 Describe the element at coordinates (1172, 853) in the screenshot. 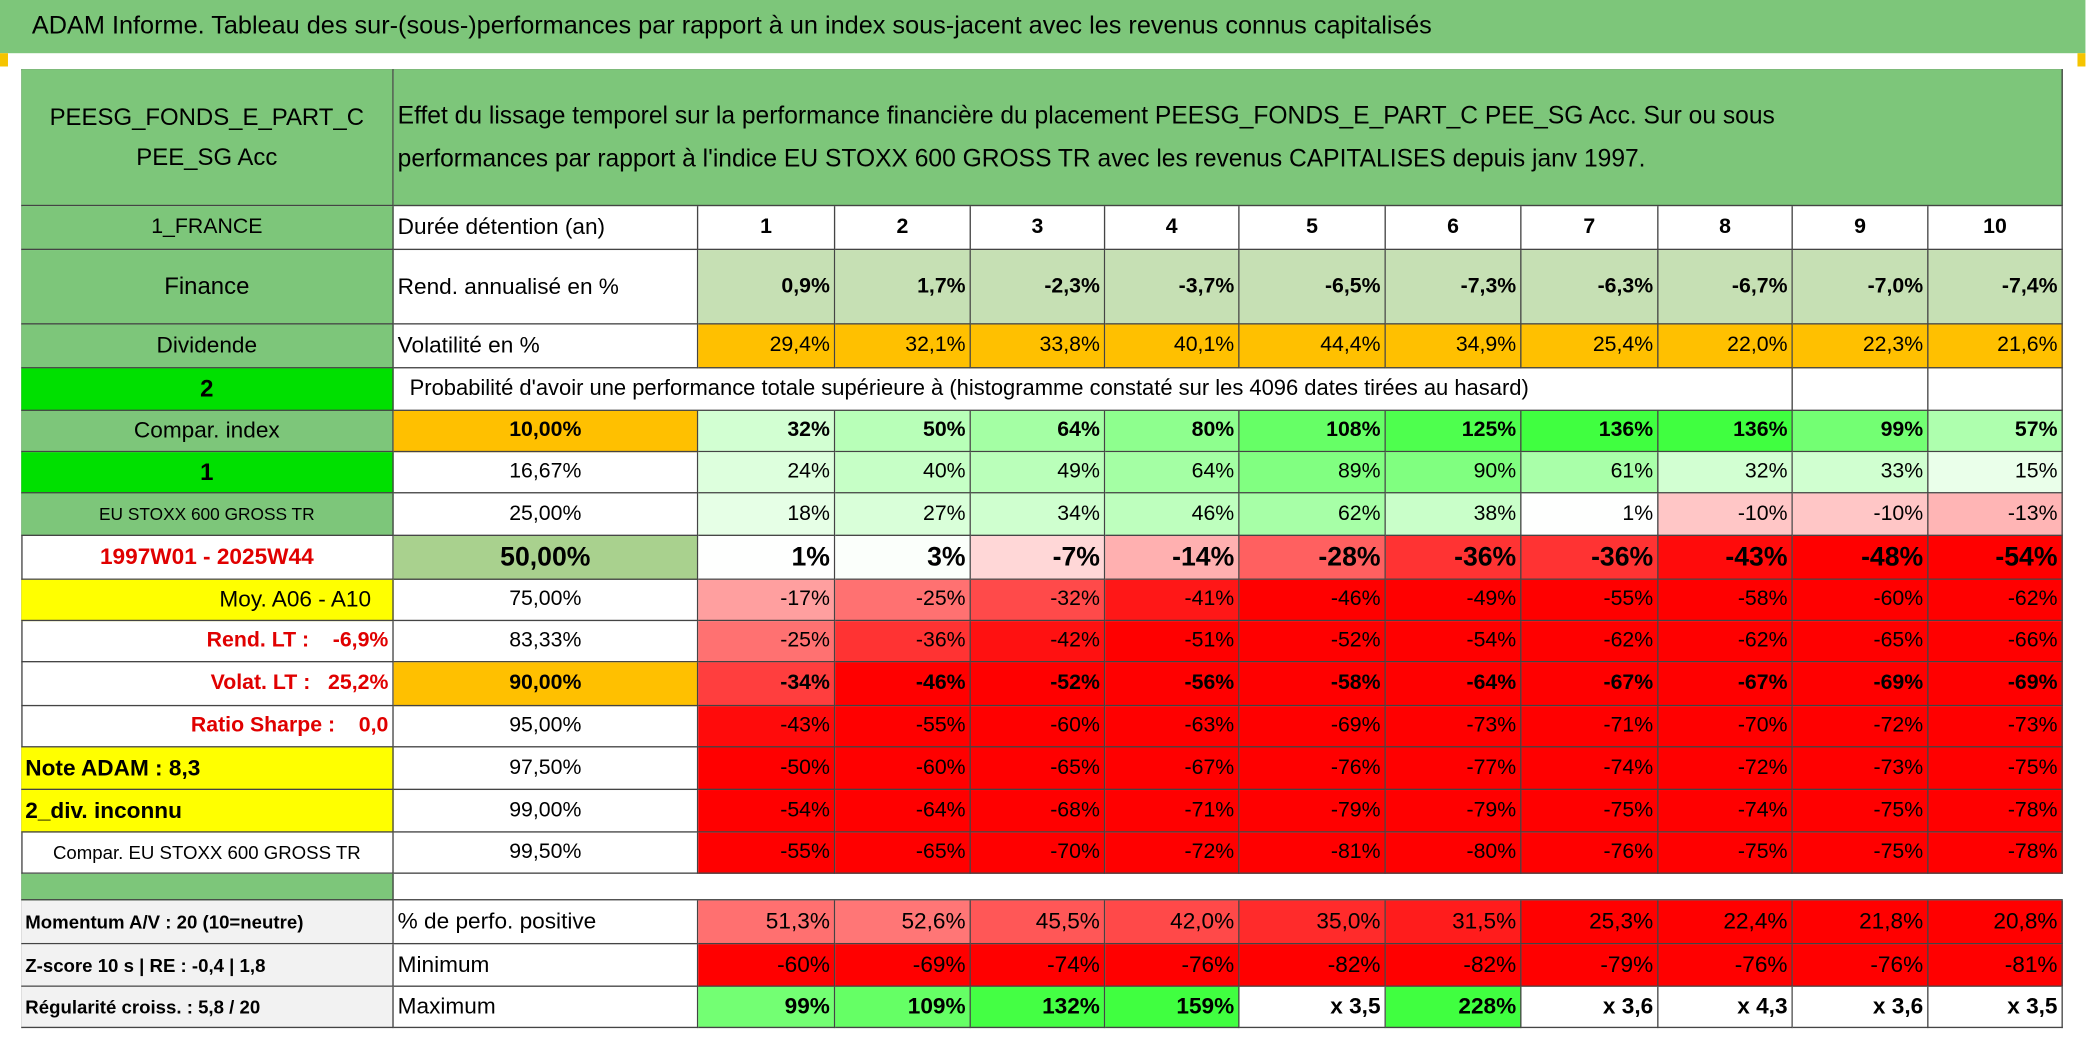

I see `value-cell: -72%` at that location.